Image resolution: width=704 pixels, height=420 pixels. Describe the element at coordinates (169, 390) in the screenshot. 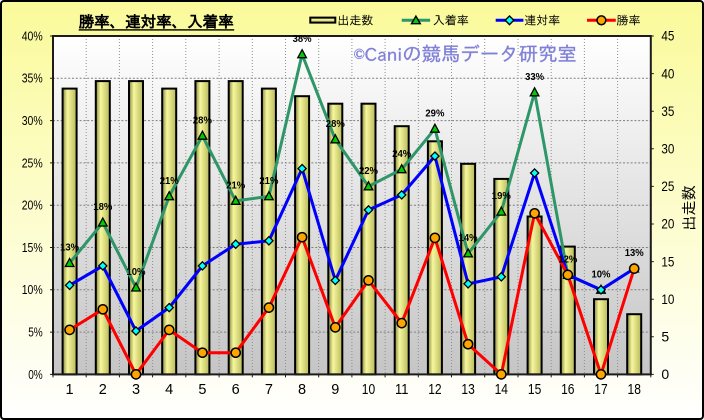

I see `svg-text: 4` at that location.